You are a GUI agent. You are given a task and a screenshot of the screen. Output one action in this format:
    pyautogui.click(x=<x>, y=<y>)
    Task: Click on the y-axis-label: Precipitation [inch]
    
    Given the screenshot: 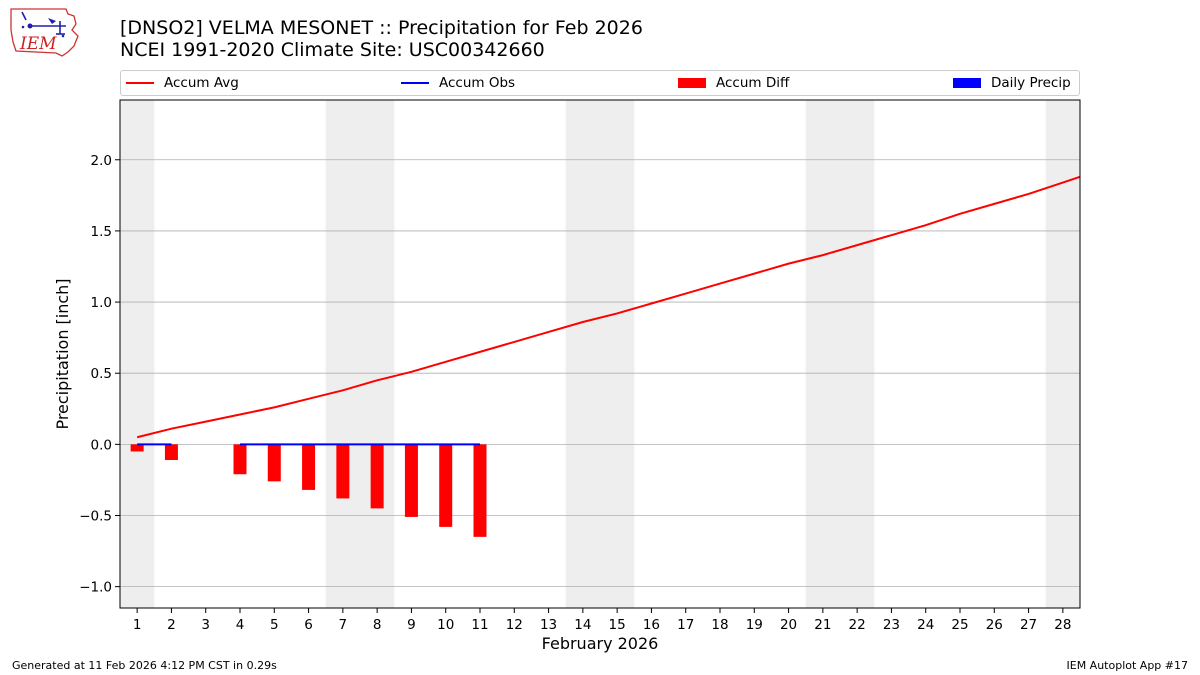 What is the action you would take?
    pyautogui.click(x=62, y=353)
    